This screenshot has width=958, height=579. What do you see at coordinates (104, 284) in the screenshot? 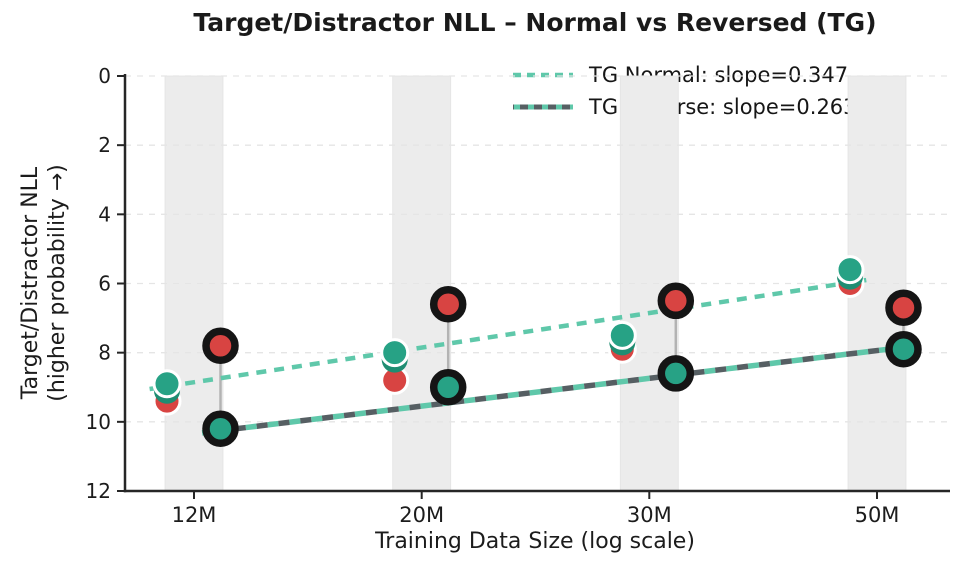
I see `y-tick-label-6: 6` at bounding box center [104, 284].